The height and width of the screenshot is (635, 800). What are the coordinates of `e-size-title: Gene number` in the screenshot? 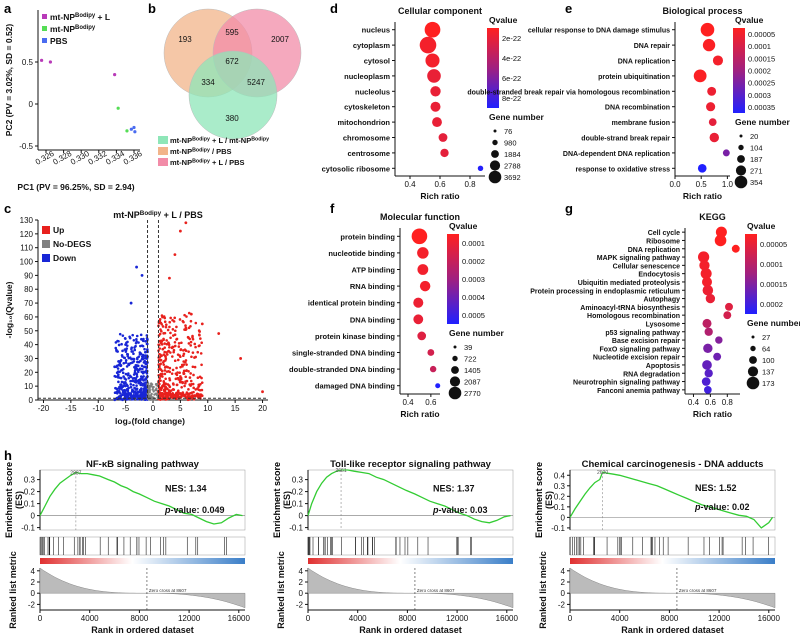 It's located at (762, 122).